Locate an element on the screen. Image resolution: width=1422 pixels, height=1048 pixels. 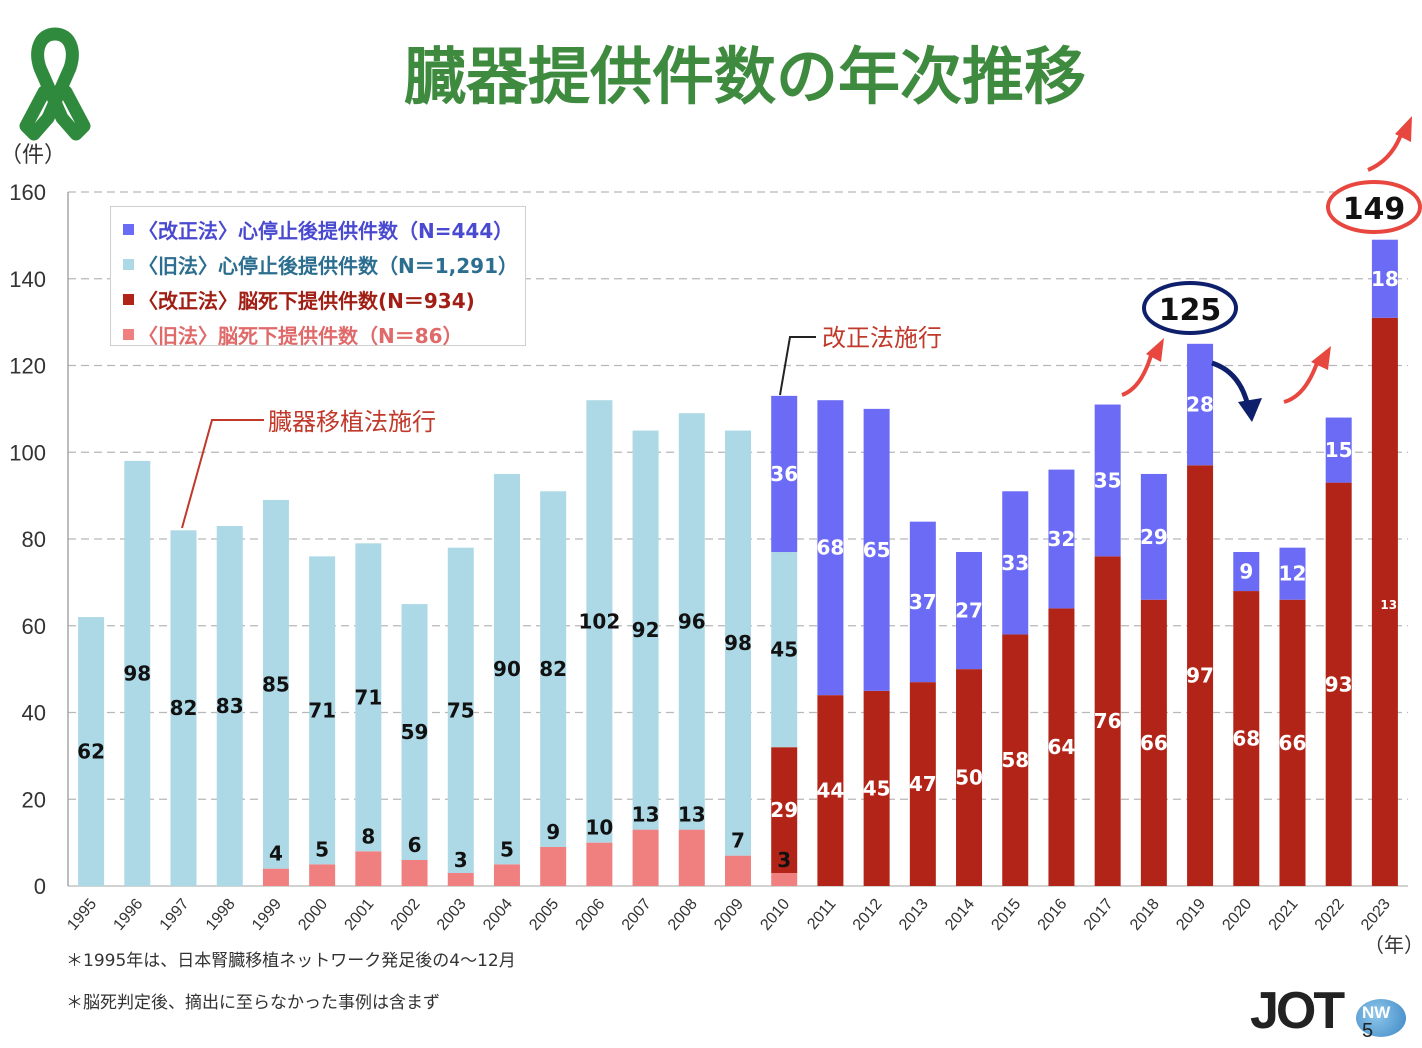
bar-new_brain-2012 is located at coordinates (876, 788).